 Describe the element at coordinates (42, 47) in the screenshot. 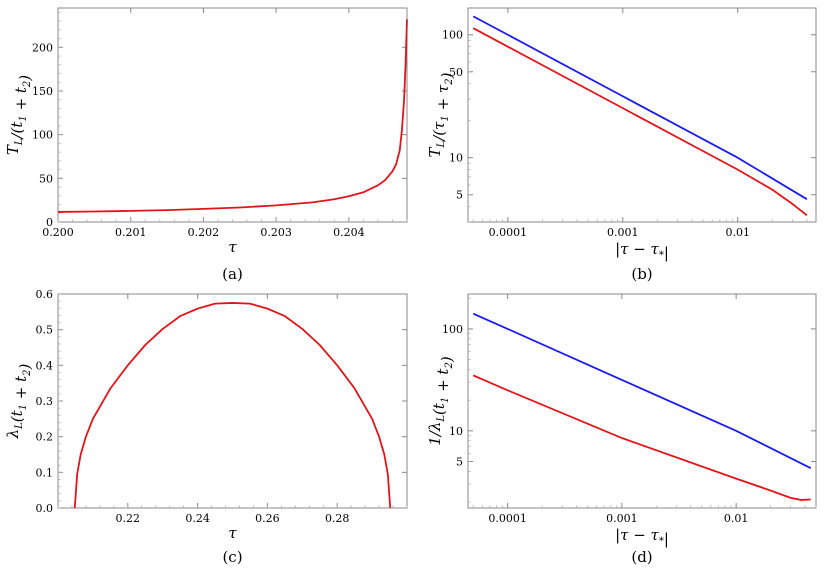

I see `y-tick-label: 200` at that location.